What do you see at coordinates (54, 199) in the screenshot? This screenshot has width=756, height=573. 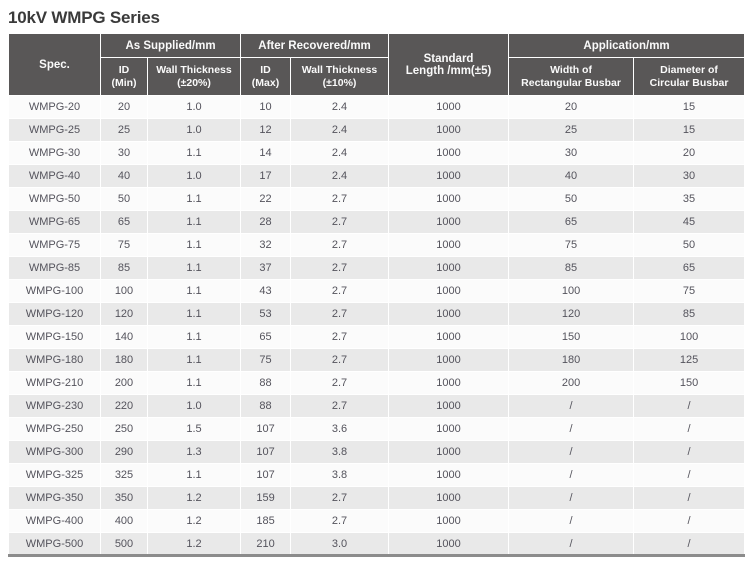 I see `spec-cell: WMPG-50` at bounding box center [54, 199].